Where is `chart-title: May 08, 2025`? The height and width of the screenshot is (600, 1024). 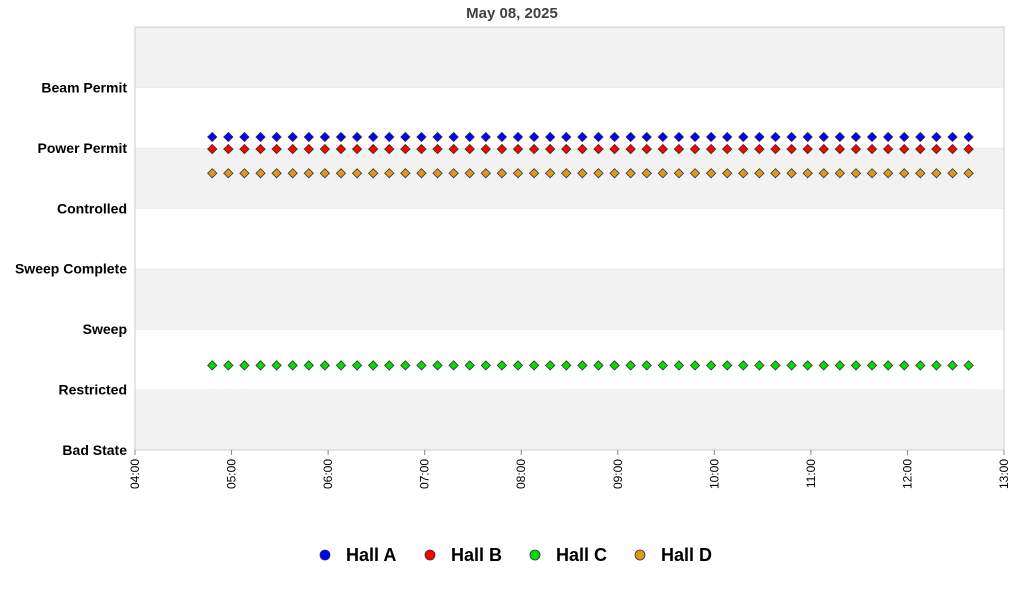
chart-title: May 08, 2025 is located at coordinates (512, 13).